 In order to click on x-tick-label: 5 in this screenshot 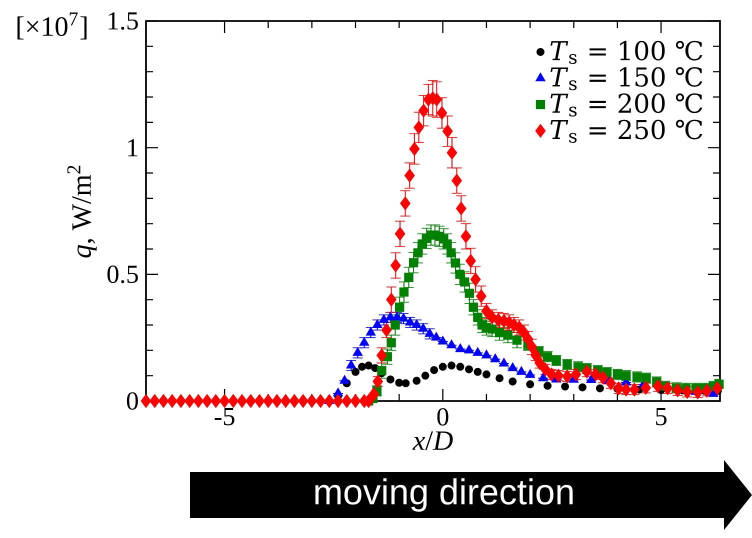, I will do `click(661, 417)`.